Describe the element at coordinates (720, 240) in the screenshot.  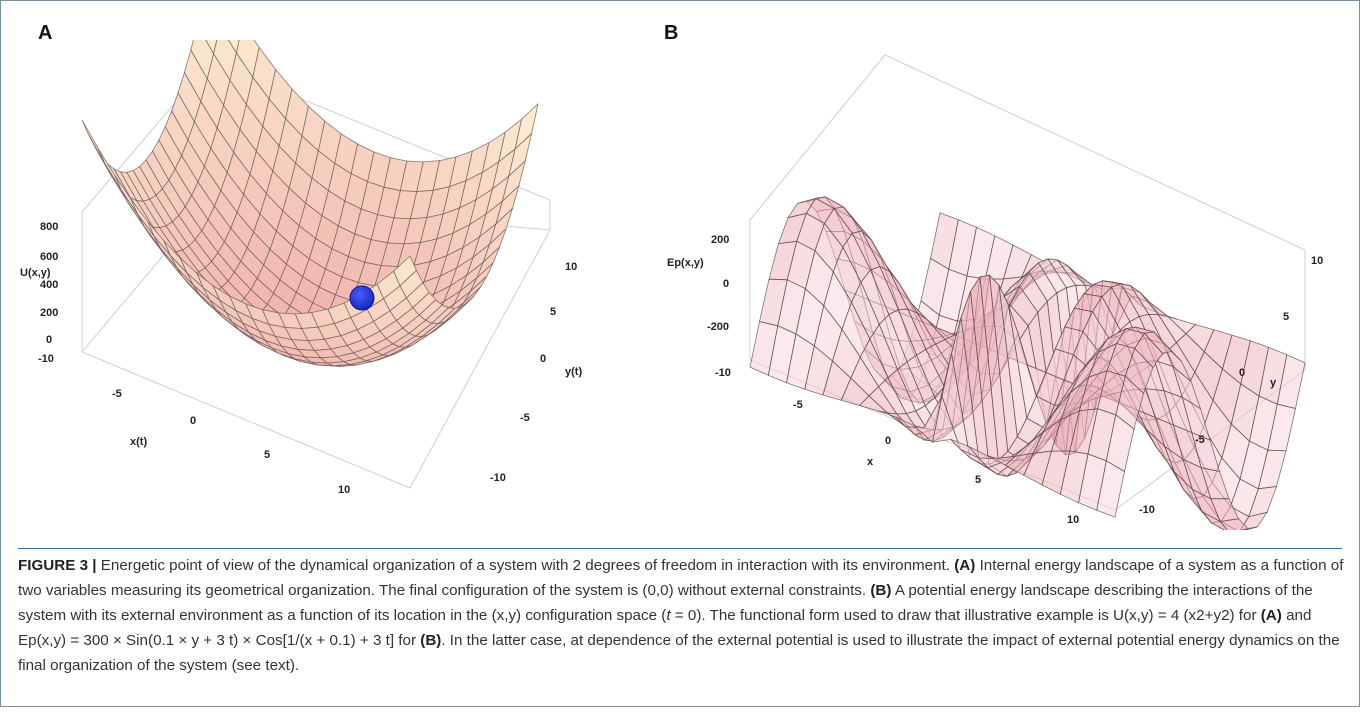
I see `panel-b-z-tick-200: 200` at that location.